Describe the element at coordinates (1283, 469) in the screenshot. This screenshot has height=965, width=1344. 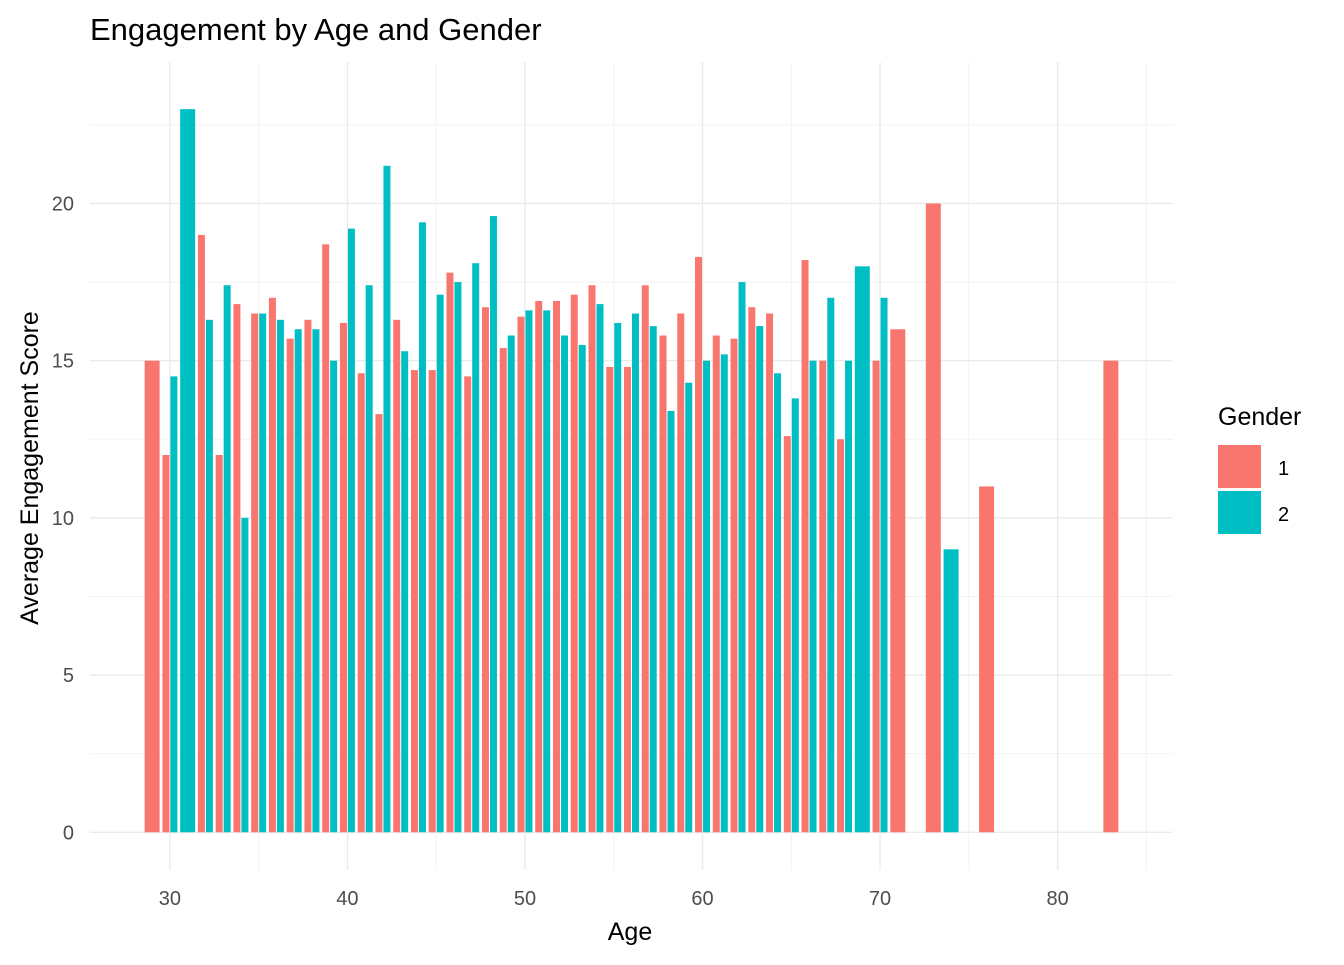
I see `legend-label-1: 1` at that location.